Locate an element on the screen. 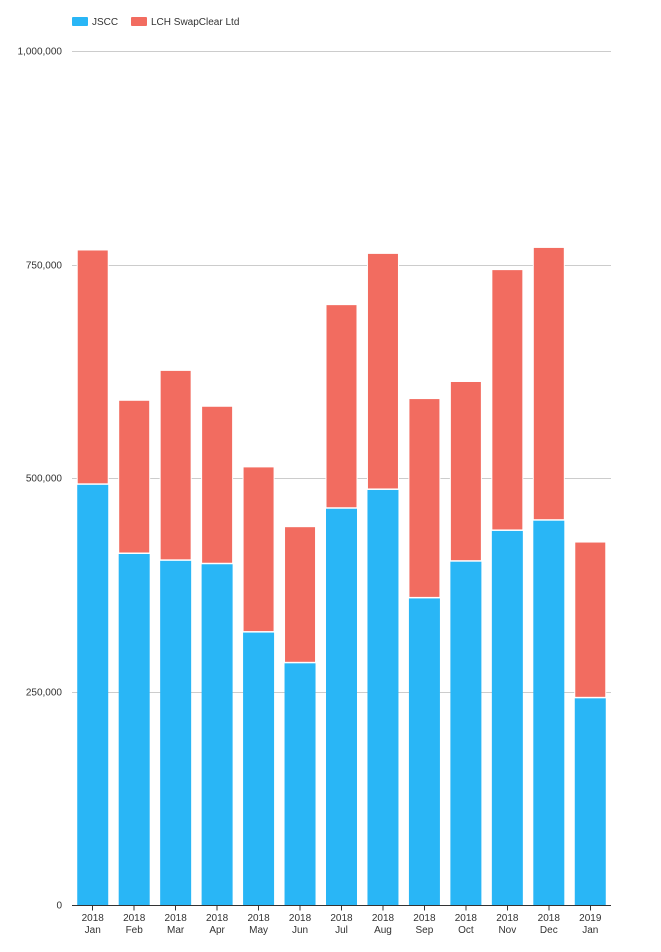 This screenshot has width=661, height=952. y-tick-label-0: 0 is located at coordinates (59, 906).